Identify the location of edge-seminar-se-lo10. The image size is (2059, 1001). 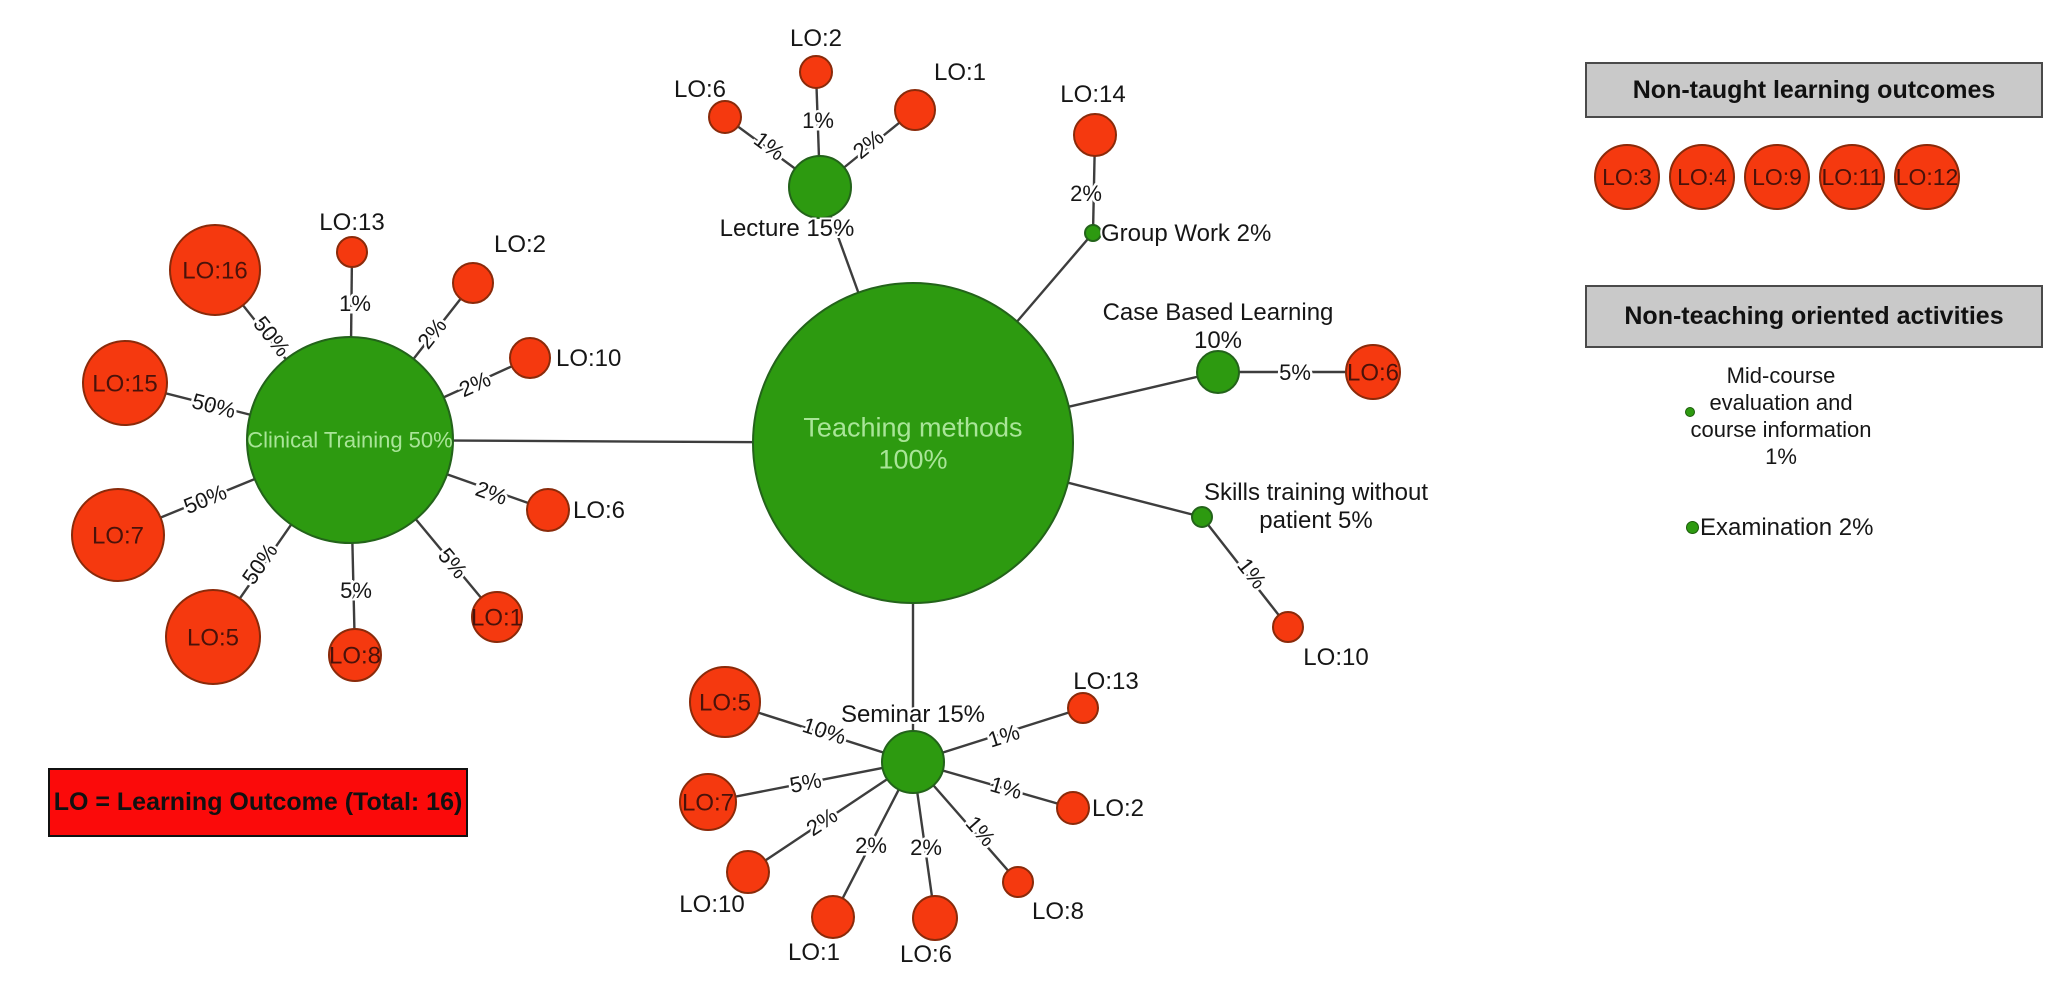
(830, 817).